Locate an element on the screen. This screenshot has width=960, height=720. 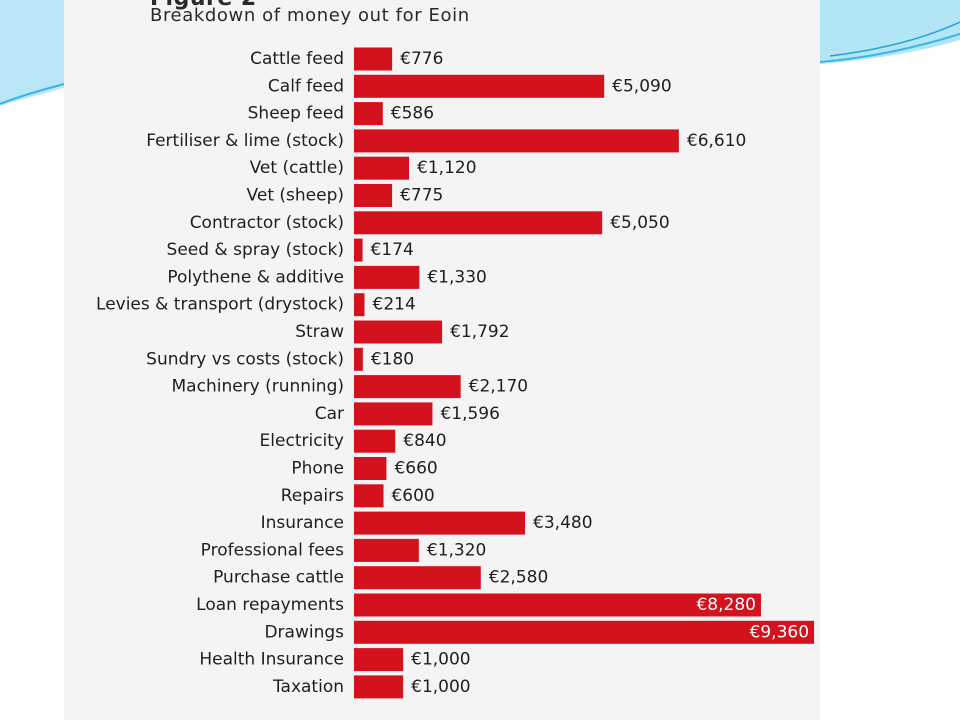
left-swoosh is located at coordinates (32, 53).